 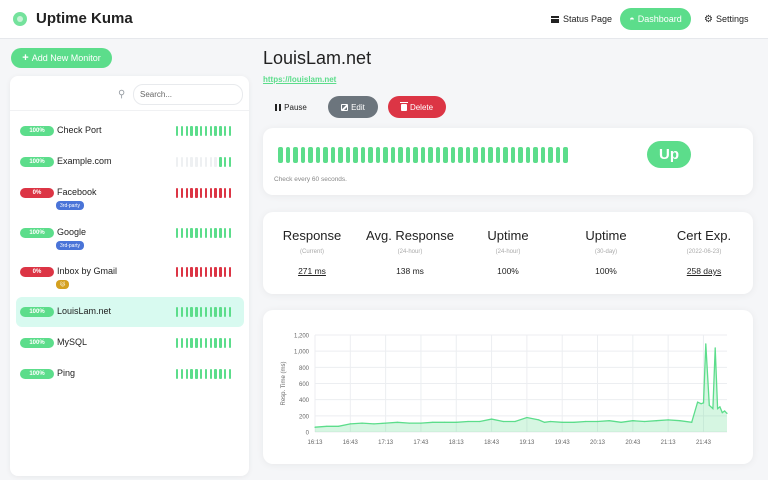 What do you see at coordinates (345, 107) in the screenshot?
I see `edit-icon` at bounding box center [345, 107].